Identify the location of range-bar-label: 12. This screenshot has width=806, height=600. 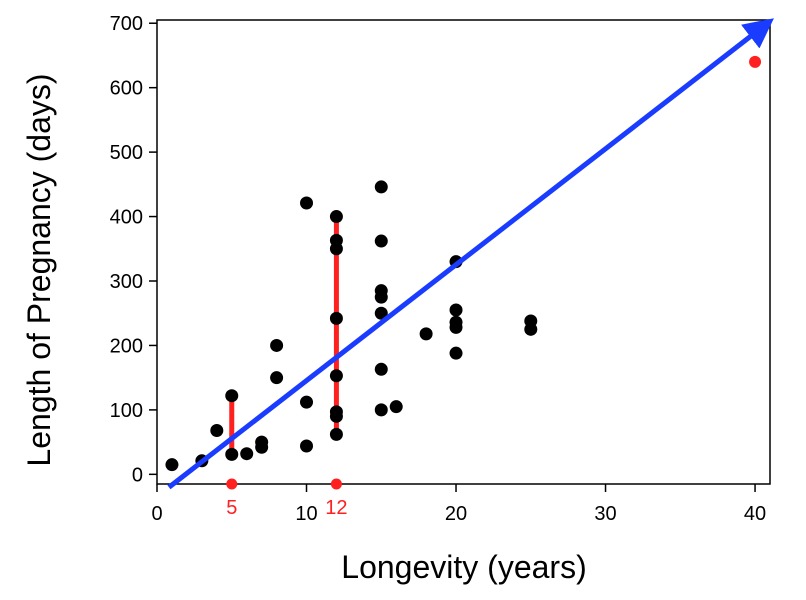
(336, 508).